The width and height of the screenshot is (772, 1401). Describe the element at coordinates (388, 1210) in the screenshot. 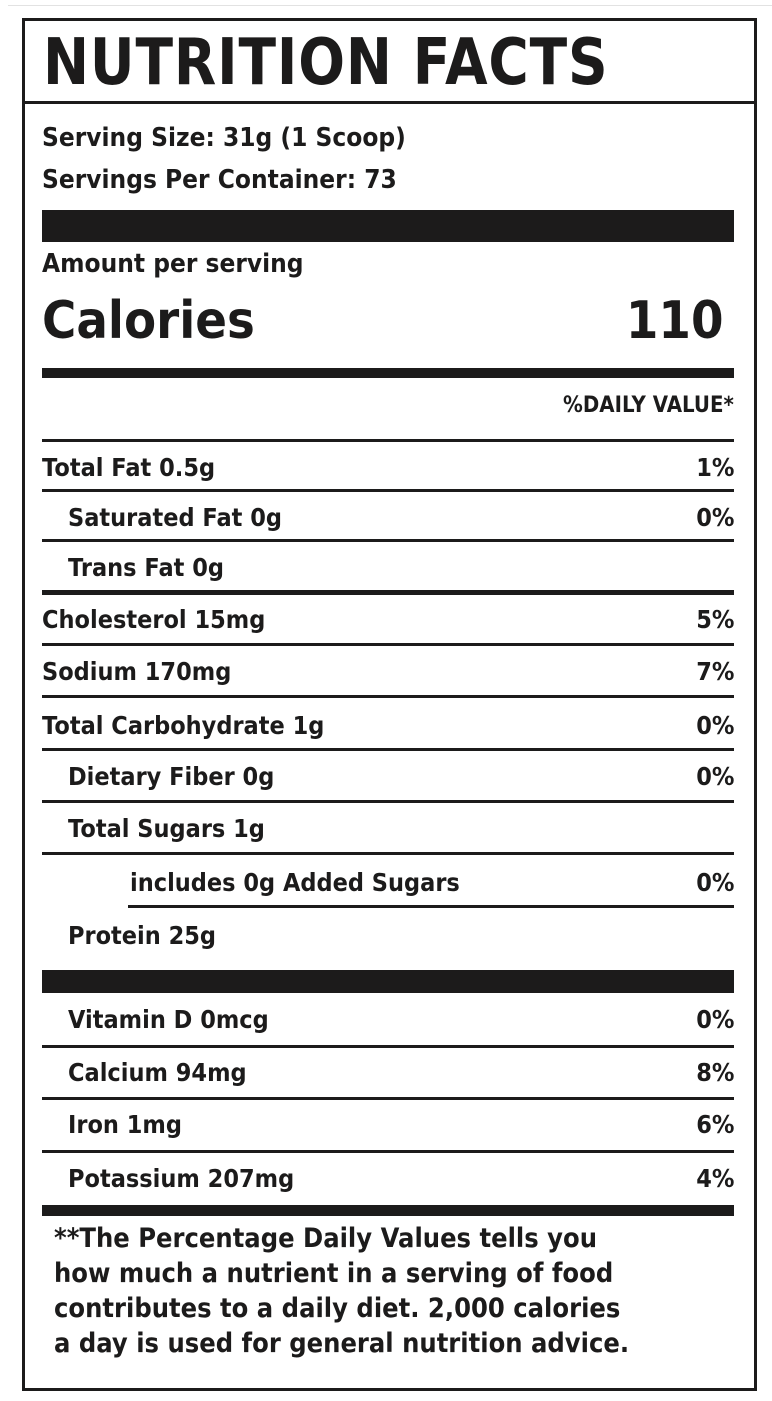

I see `thick-divider-bottom` at that location.